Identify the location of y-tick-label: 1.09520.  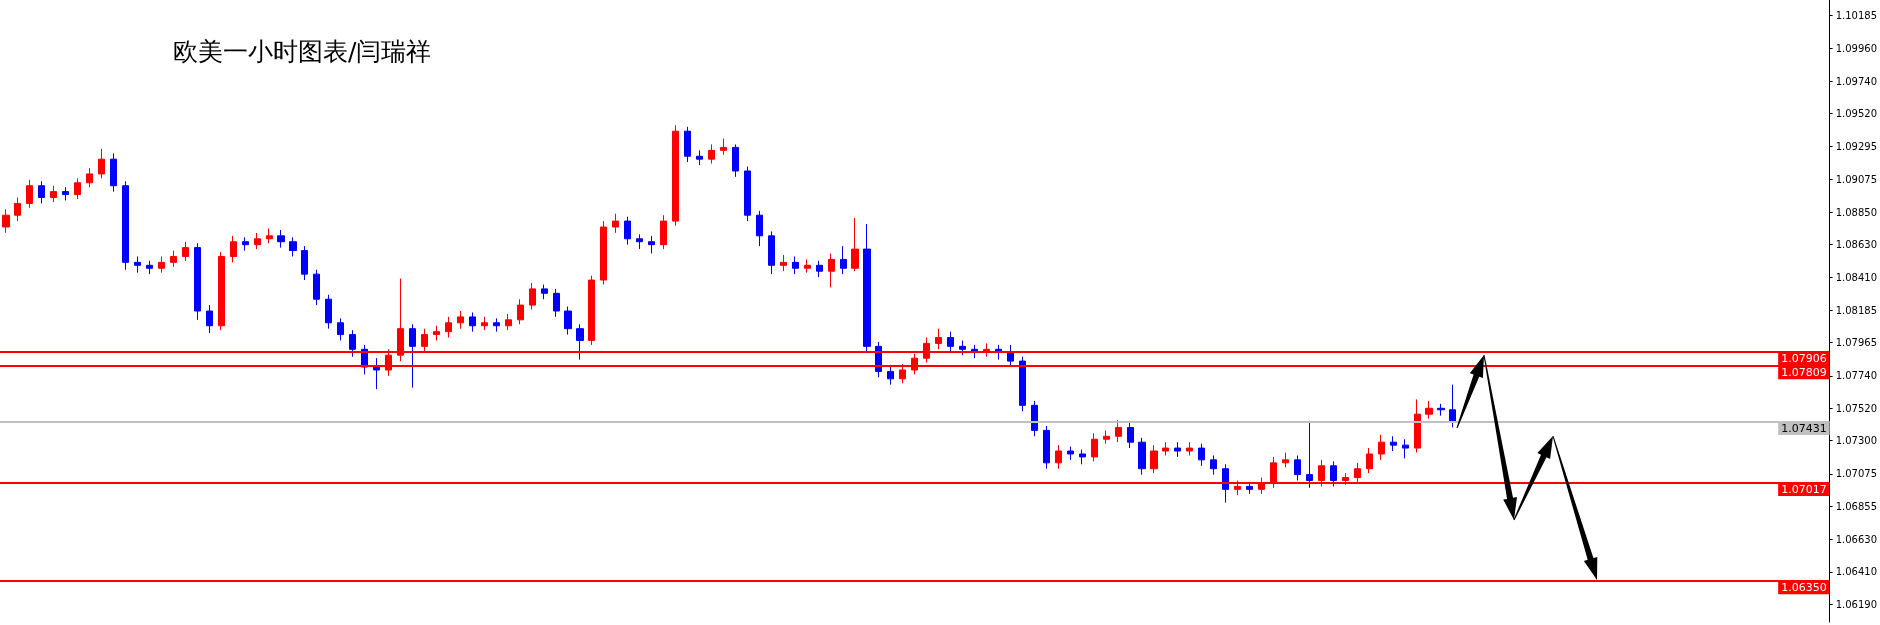
(1856, 113).